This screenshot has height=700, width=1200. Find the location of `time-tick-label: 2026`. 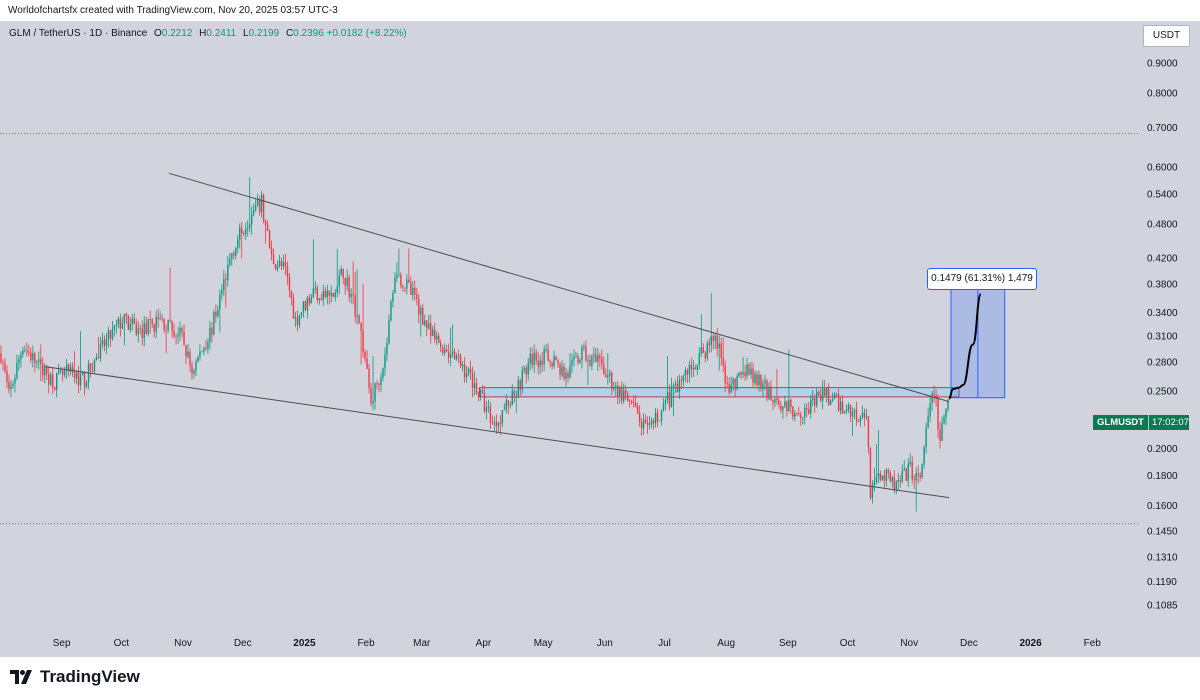

time-tick-label: 2026 is located at coordinates (1030, 643).